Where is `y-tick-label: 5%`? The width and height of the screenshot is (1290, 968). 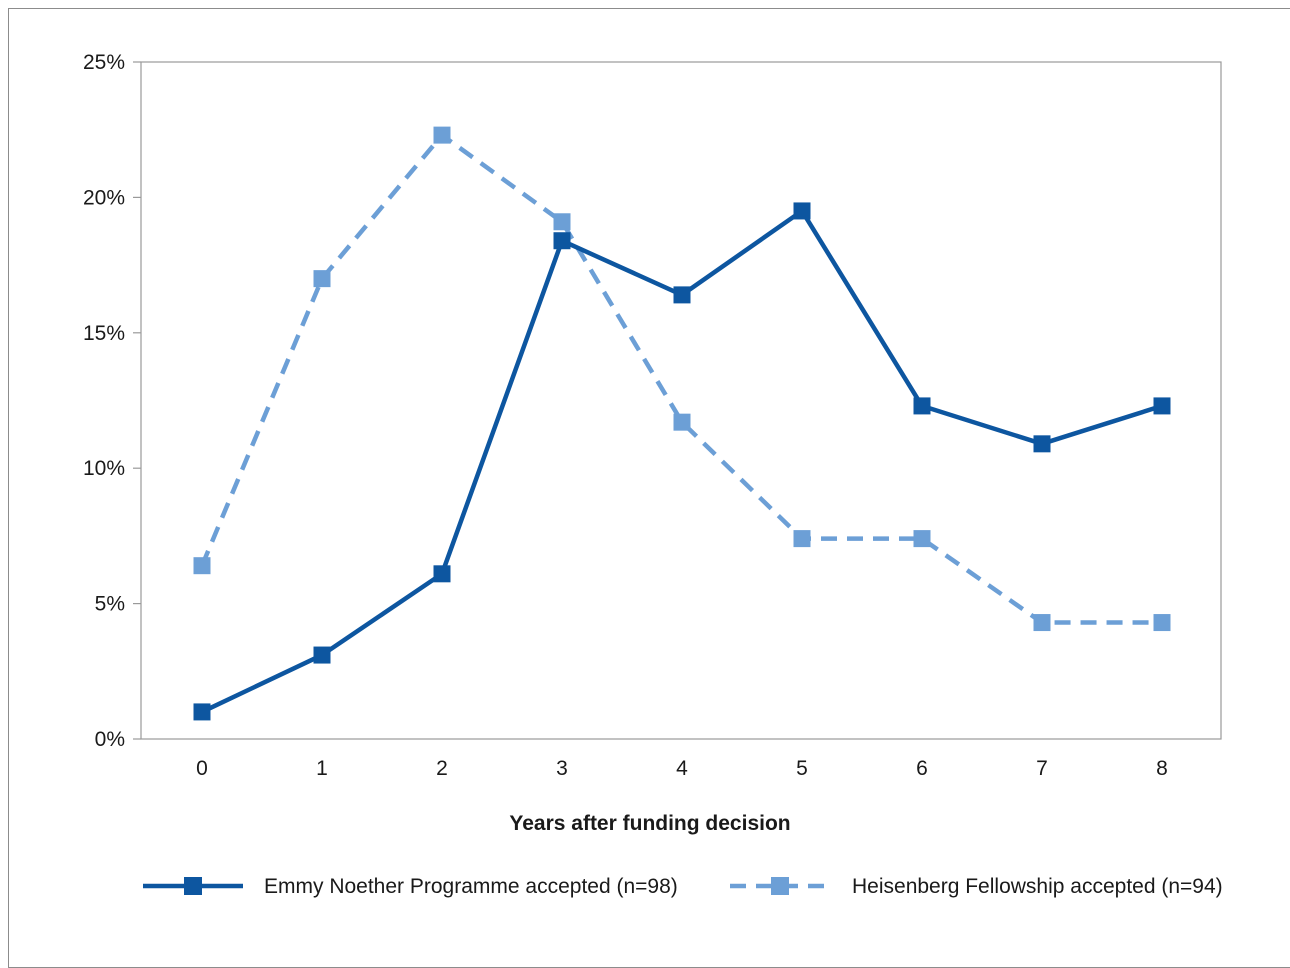 y-tick-label: 5% is located at coordinates (110, 604).